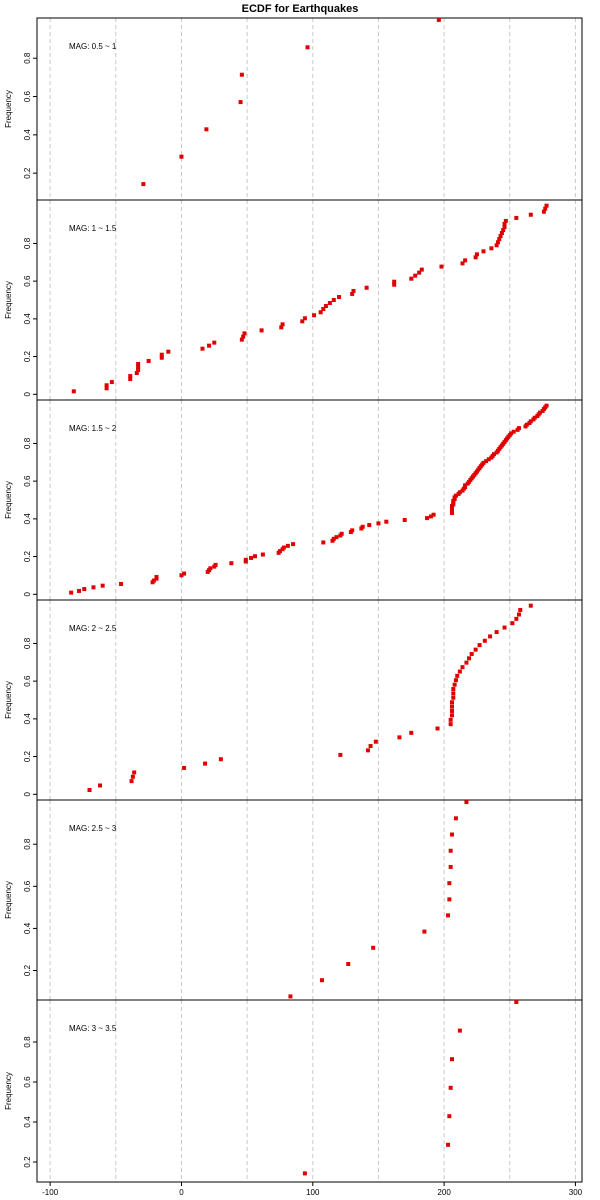 The height and width of the screenshot is (1200, 600). Describe the element at coordinates (93, 828) in the screenshot. I see `panel-label: MAG: 2.5 ~ 3` at that location.